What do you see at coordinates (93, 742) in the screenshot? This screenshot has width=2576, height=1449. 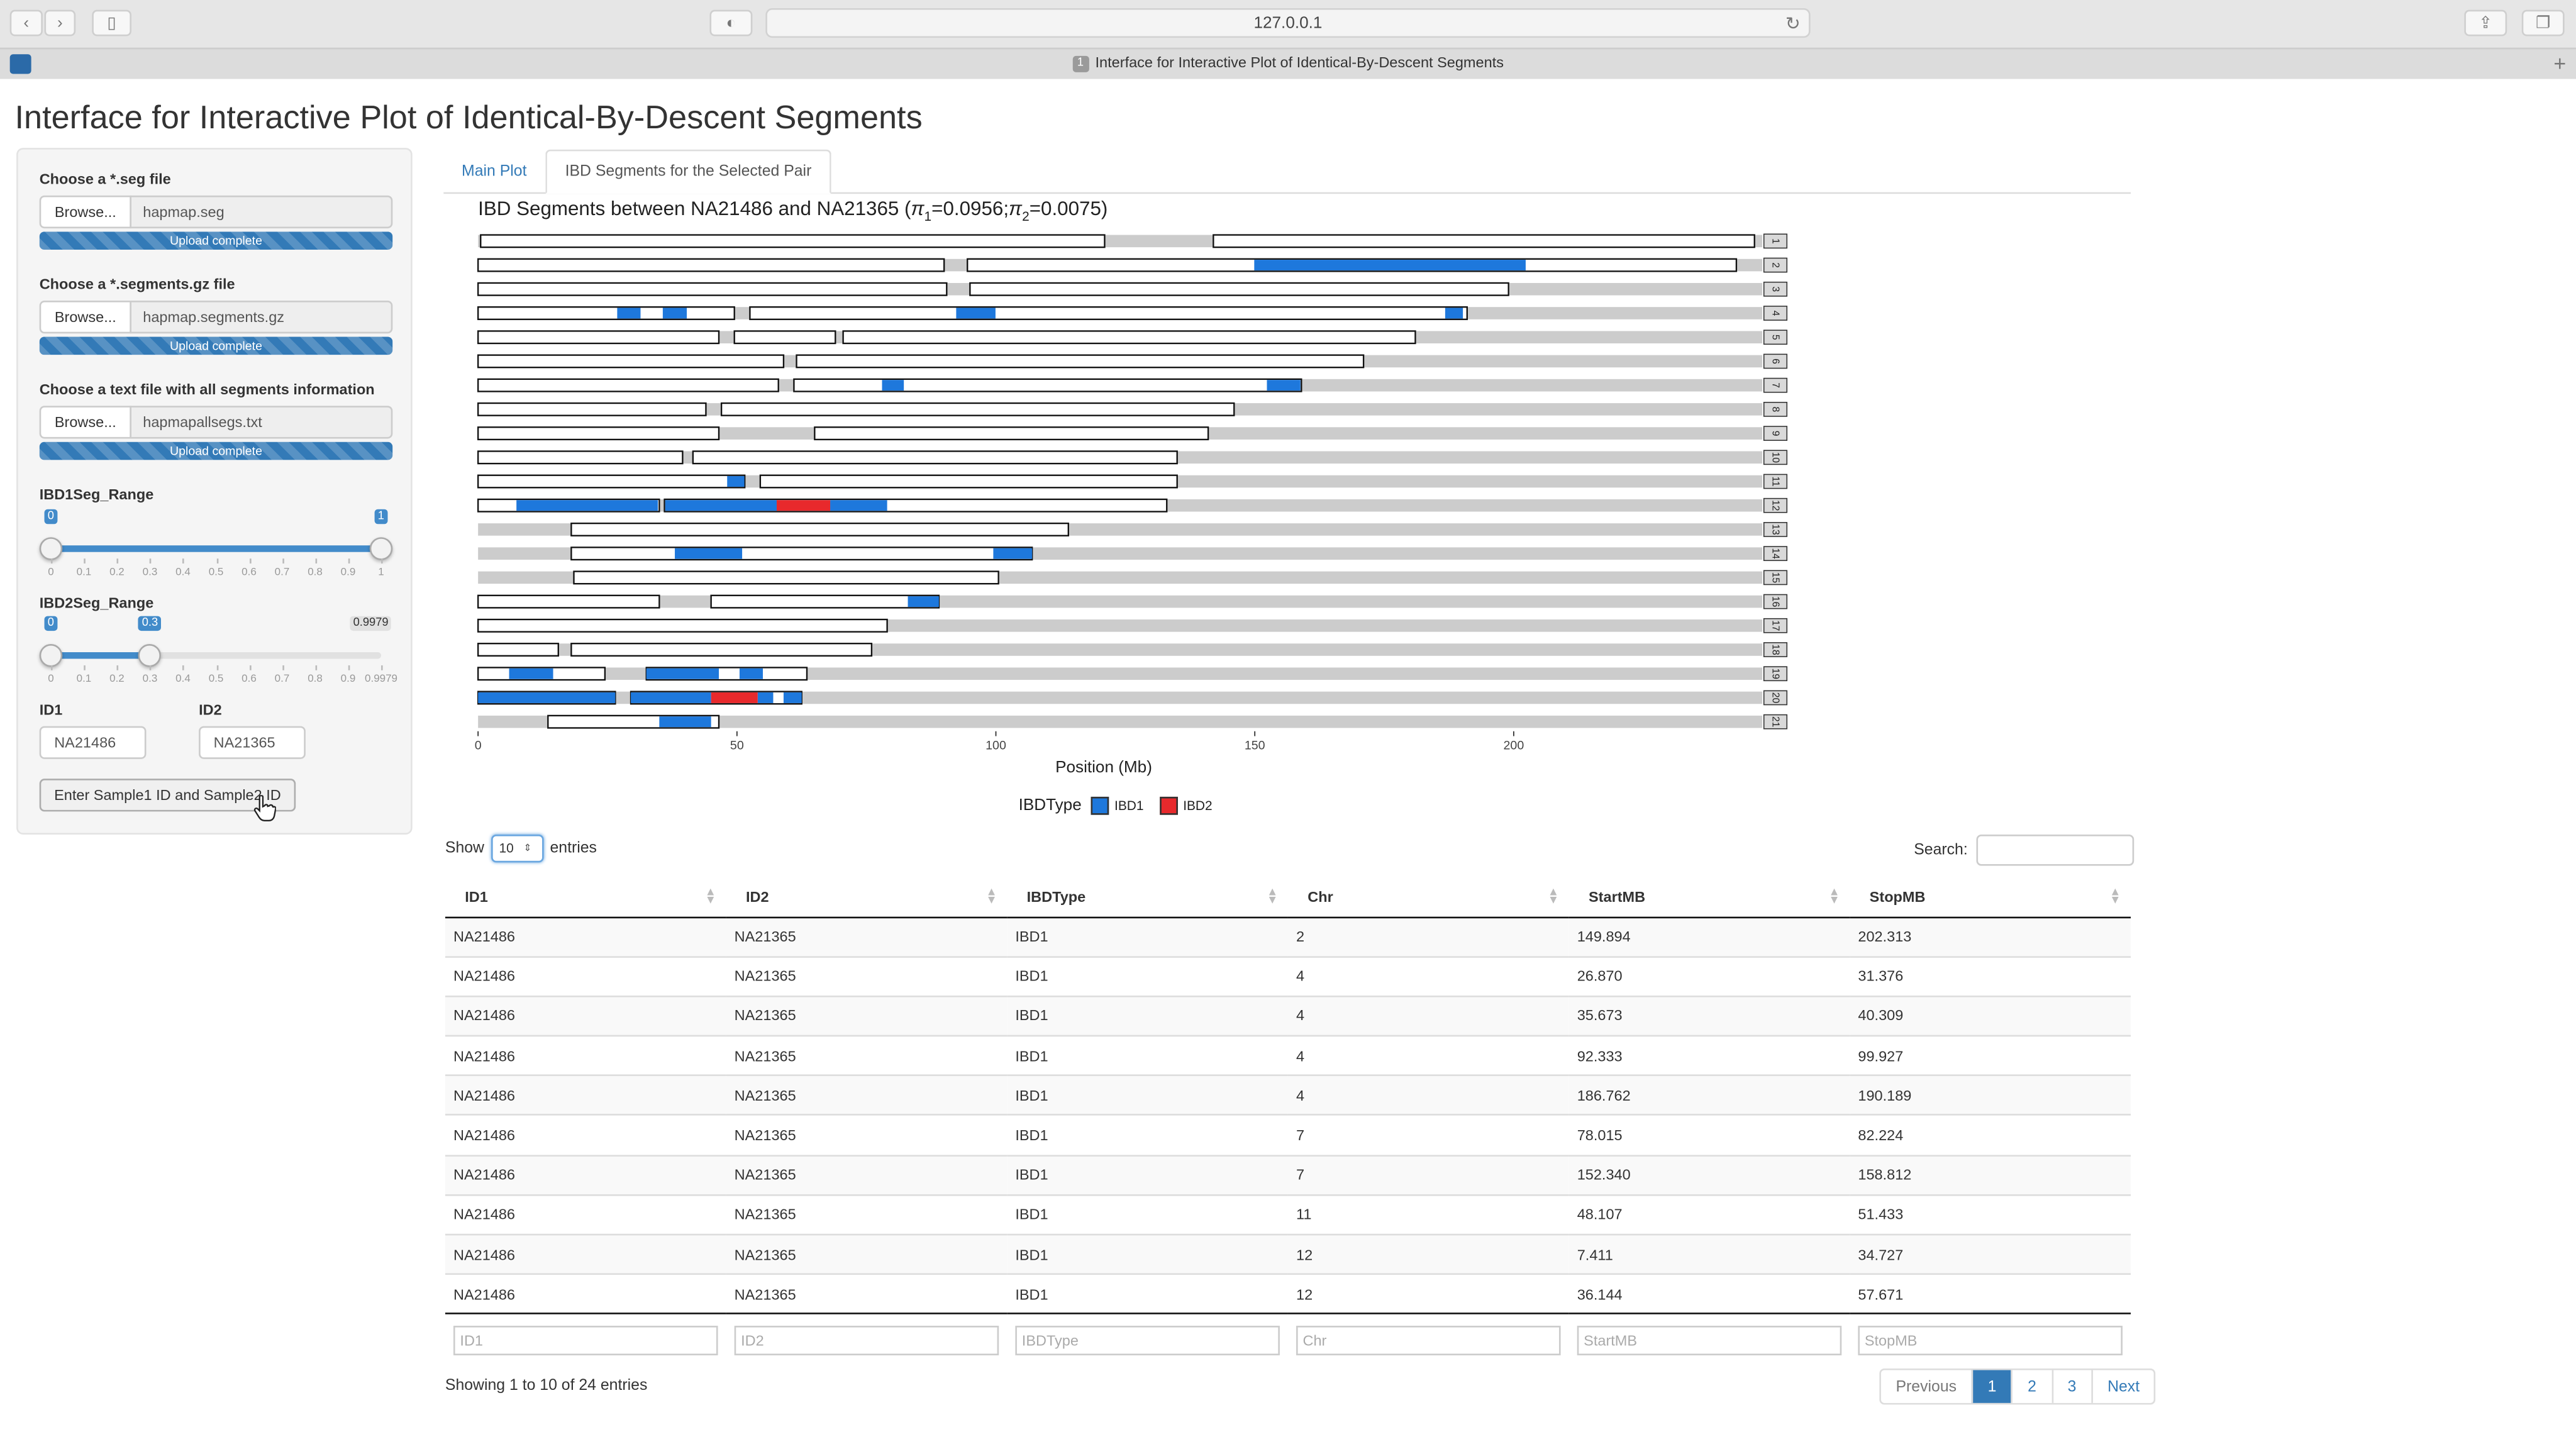 I see `id1-input: NA21486` at bounding box center [93, 742].